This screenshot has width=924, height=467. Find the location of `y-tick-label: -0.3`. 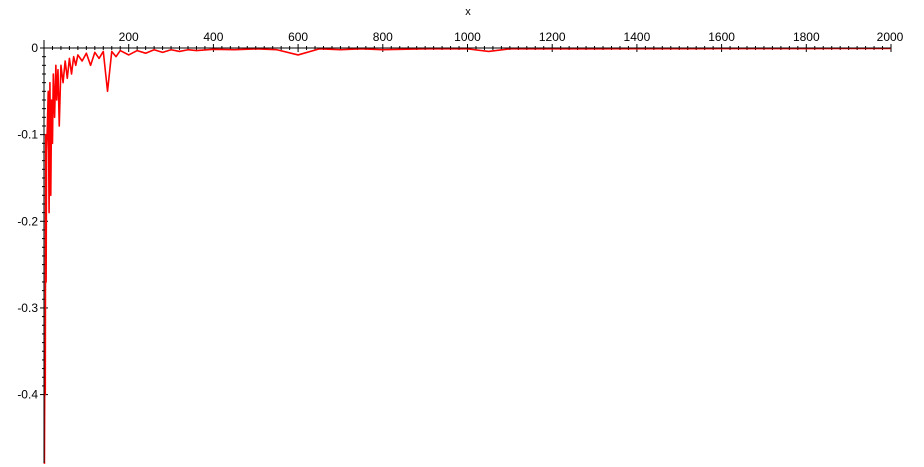

y-tick-label: -0.3 is located at coordinates (27, 308).